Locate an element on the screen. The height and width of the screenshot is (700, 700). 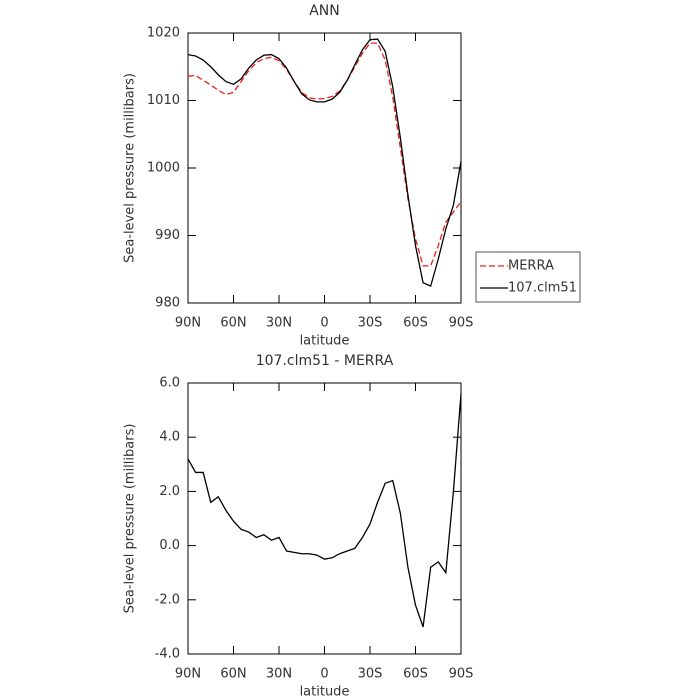
chart-title: 107.clm51 - MERRA is located at coordinates (325, 361).